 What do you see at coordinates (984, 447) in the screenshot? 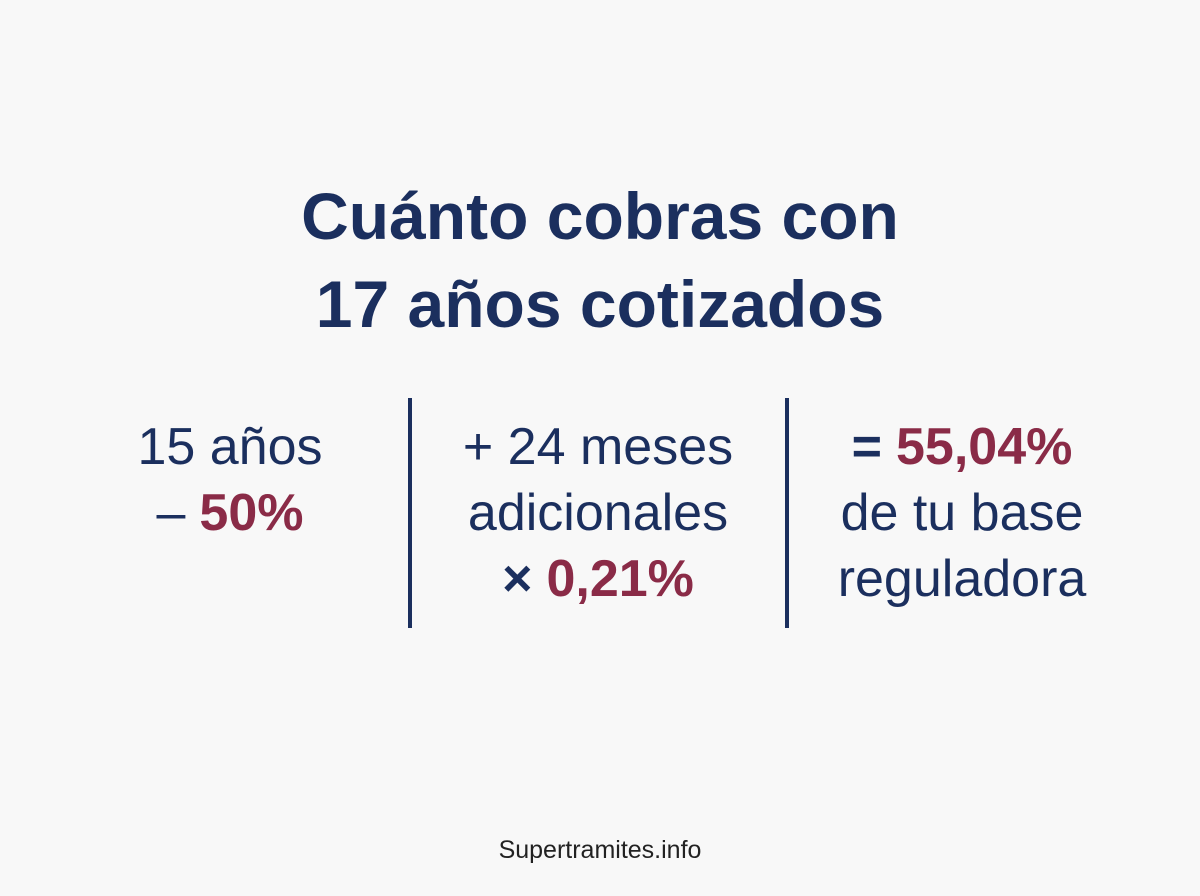
I see `highlight: 55,04%` at bounding box center [984, 447].